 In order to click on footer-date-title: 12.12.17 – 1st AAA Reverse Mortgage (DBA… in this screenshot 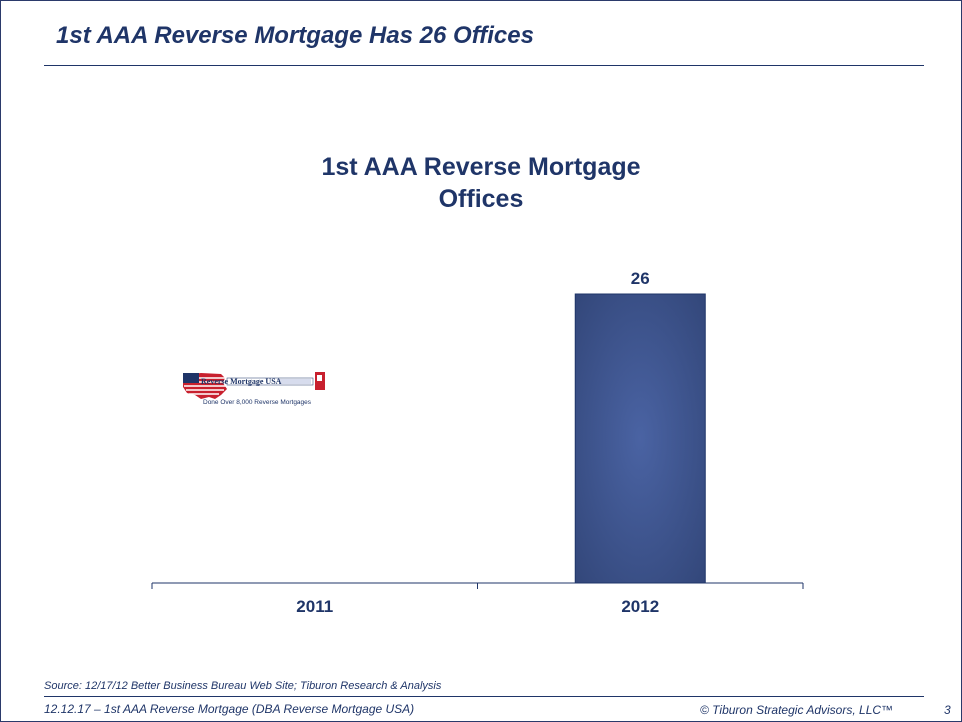, I will do `click(229, 709)`.